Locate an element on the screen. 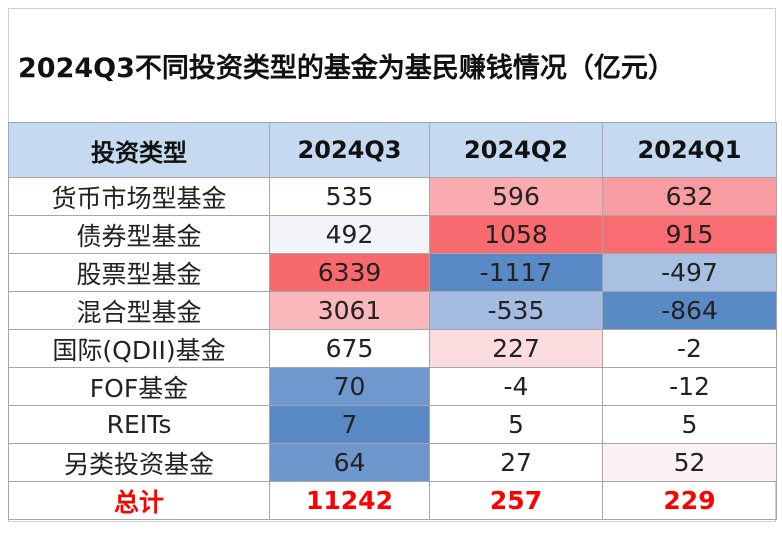 Image resolution: width=782 pixels, height=538 pixels. value-cell: -497 is located at coordinates (689, 272).